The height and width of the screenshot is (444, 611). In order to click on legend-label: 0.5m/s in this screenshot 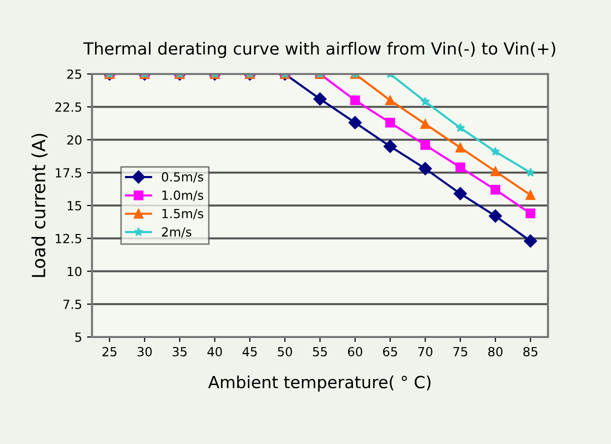, I will do `click(183, 177)`.